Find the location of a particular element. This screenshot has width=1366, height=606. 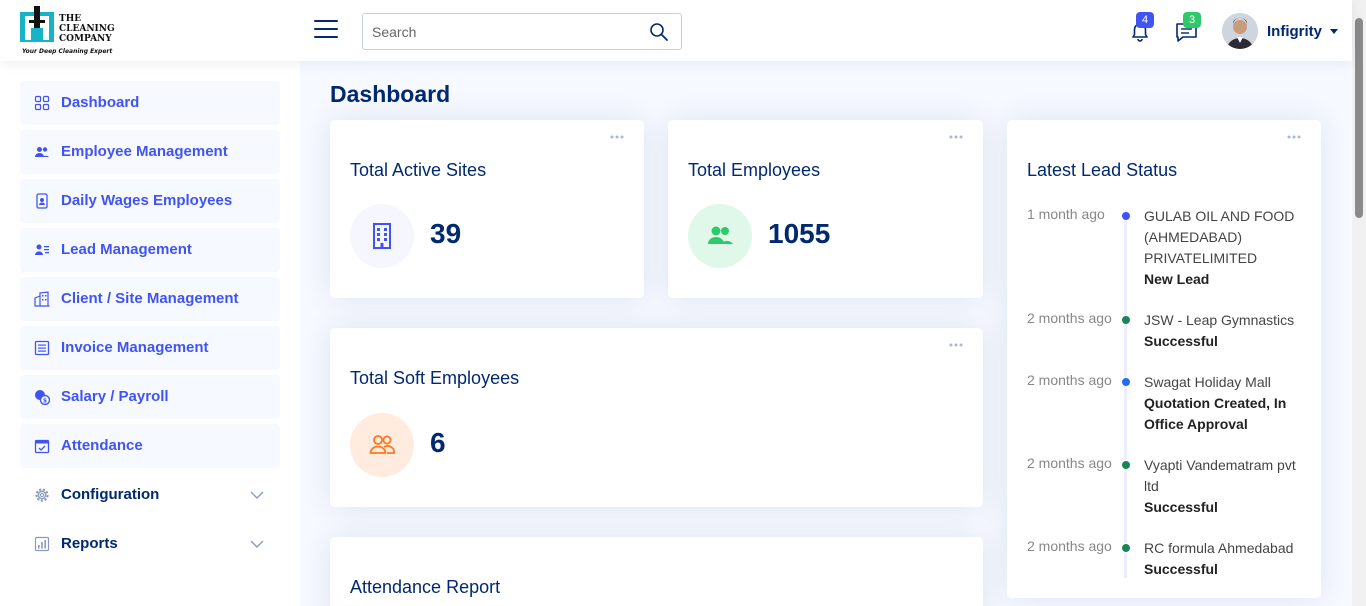

sidebar-item-client-site-management: Client / Site Management is located at coordinates (150, 299).